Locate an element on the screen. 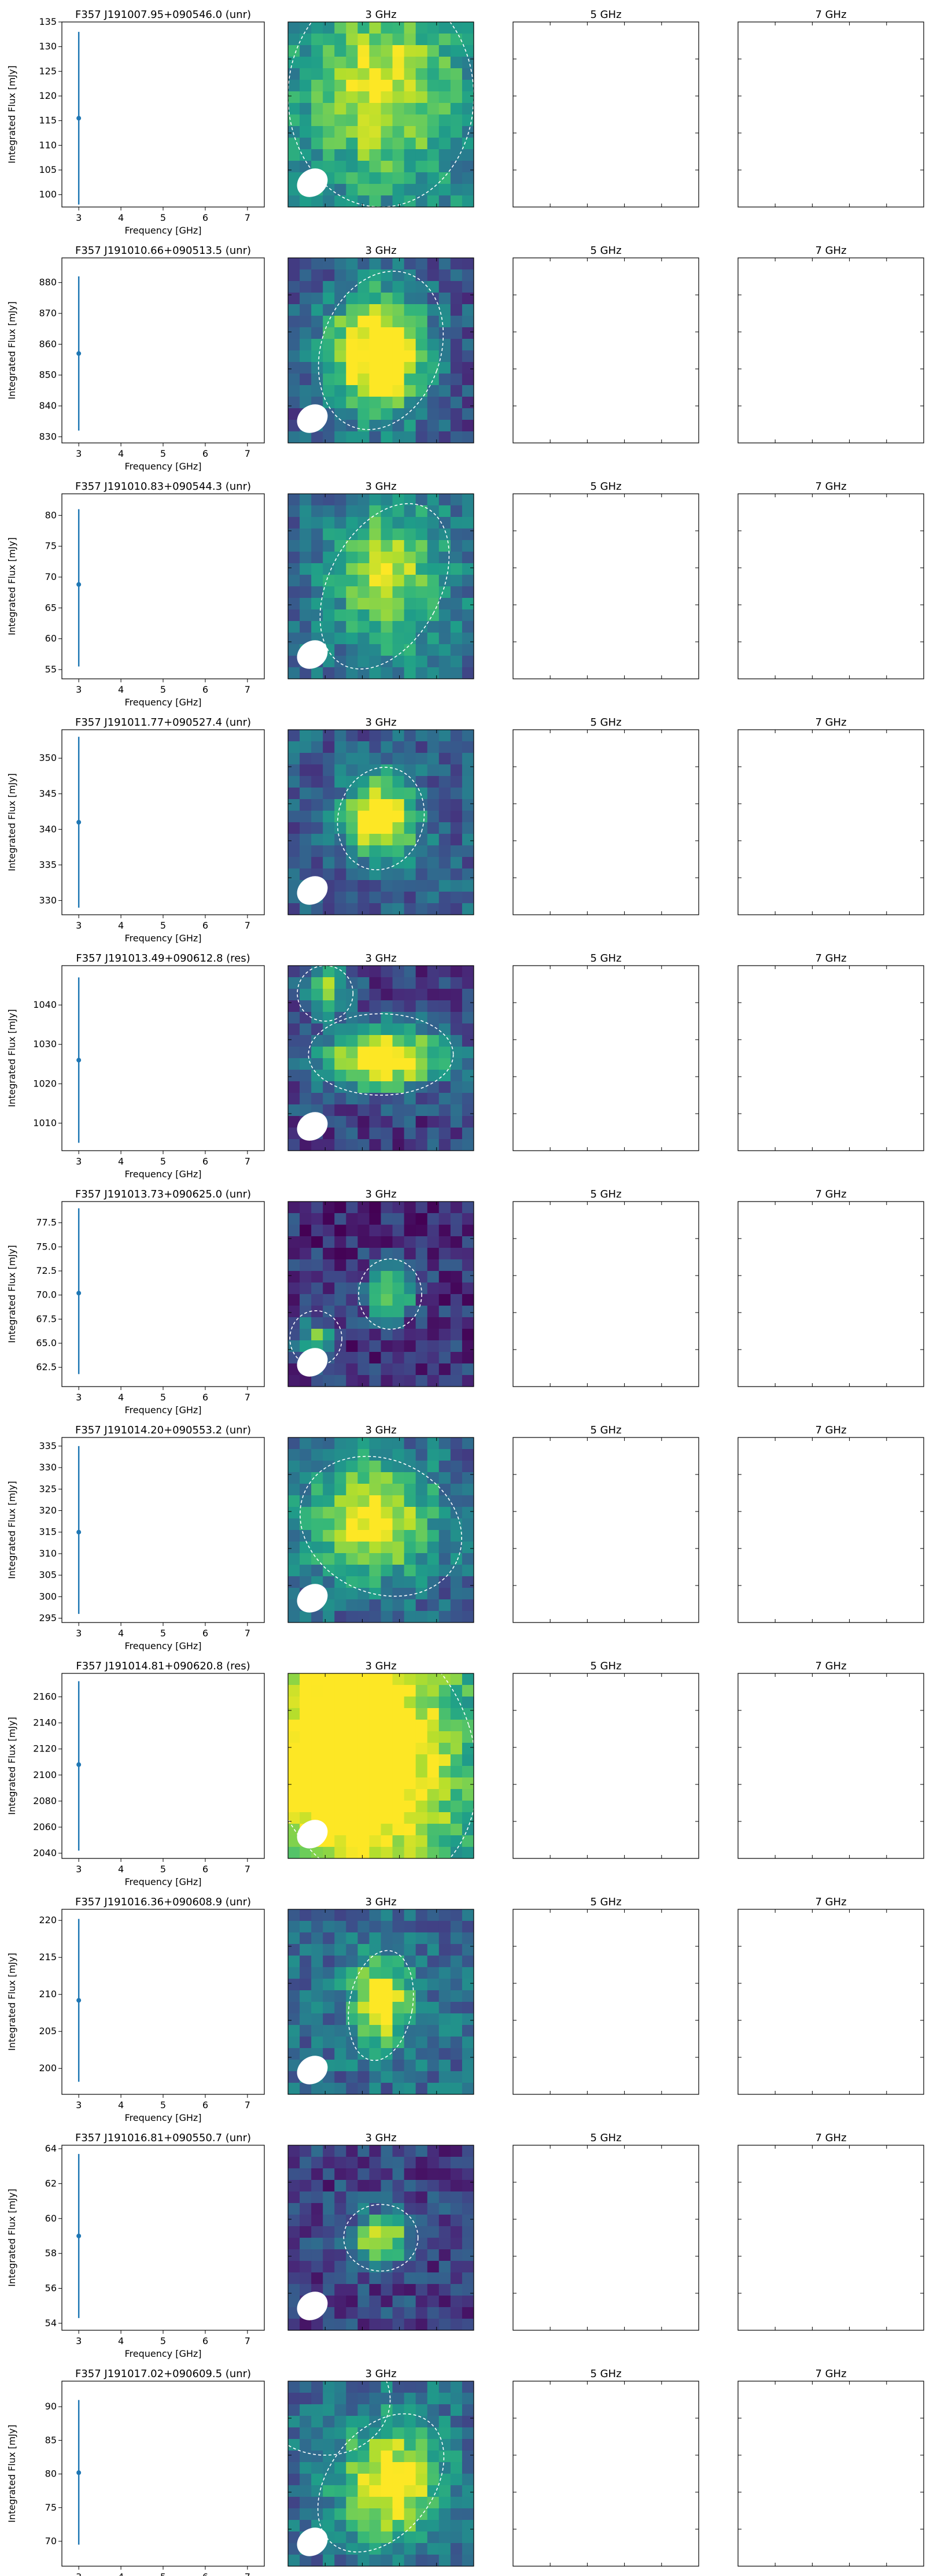 This screenshot has width=937, height=2576. y-tick-label: 300 is located at coordinates (48, 1596).